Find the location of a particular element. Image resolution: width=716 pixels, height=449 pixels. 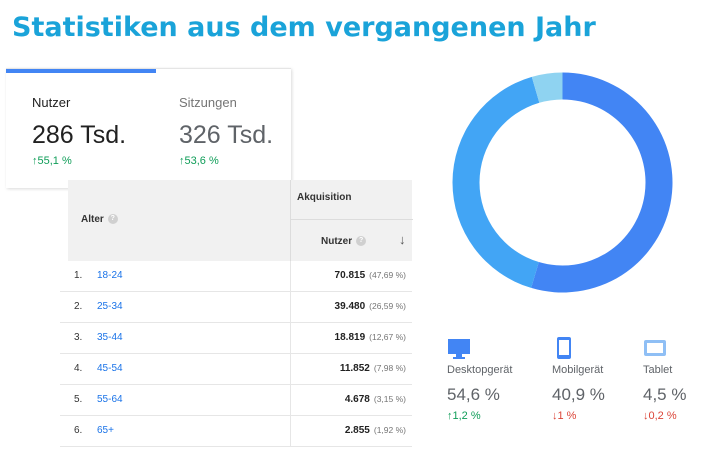

sort-descending-icon: ↓ is located at coordinates (402, 239).